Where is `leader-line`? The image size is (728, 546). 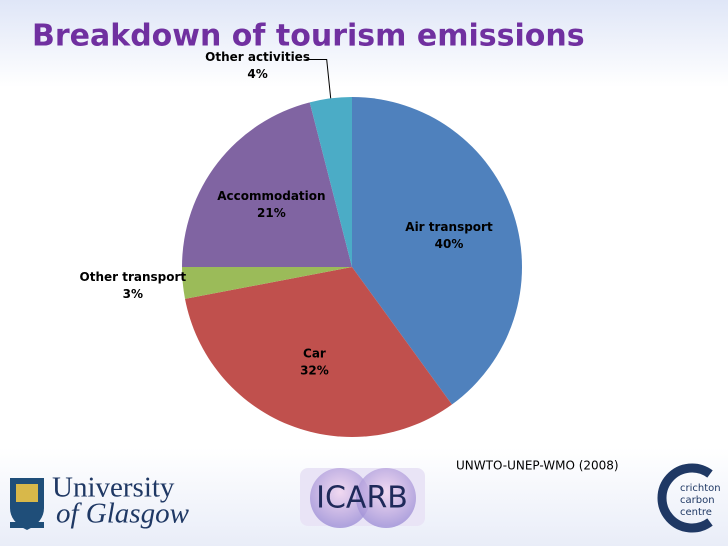 leader-line is located at coordinates (318, 79).